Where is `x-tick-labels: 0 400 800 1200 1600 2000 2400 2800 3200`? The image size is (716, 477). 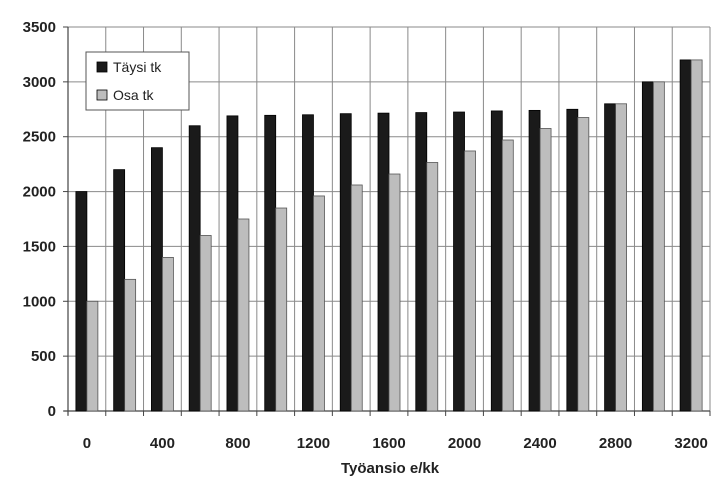
x-tick-labels: 0 400 800 1200 1600 2000 2400 2800 3200 is located at coordinates (395, 443).